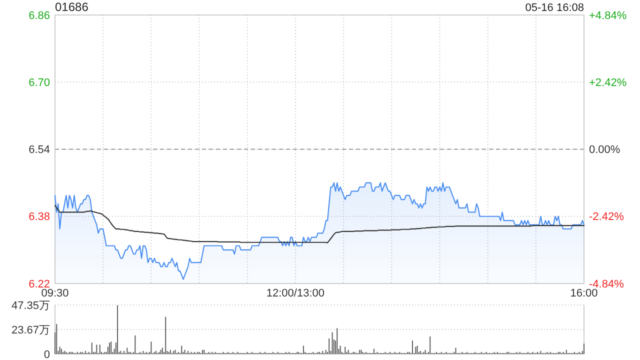 Image resolution: width=640 pixels, height=360 pixels. Describe the element at coordinates (47, 354) in the screenshot. I see `y-tick-label: 0` at that location.